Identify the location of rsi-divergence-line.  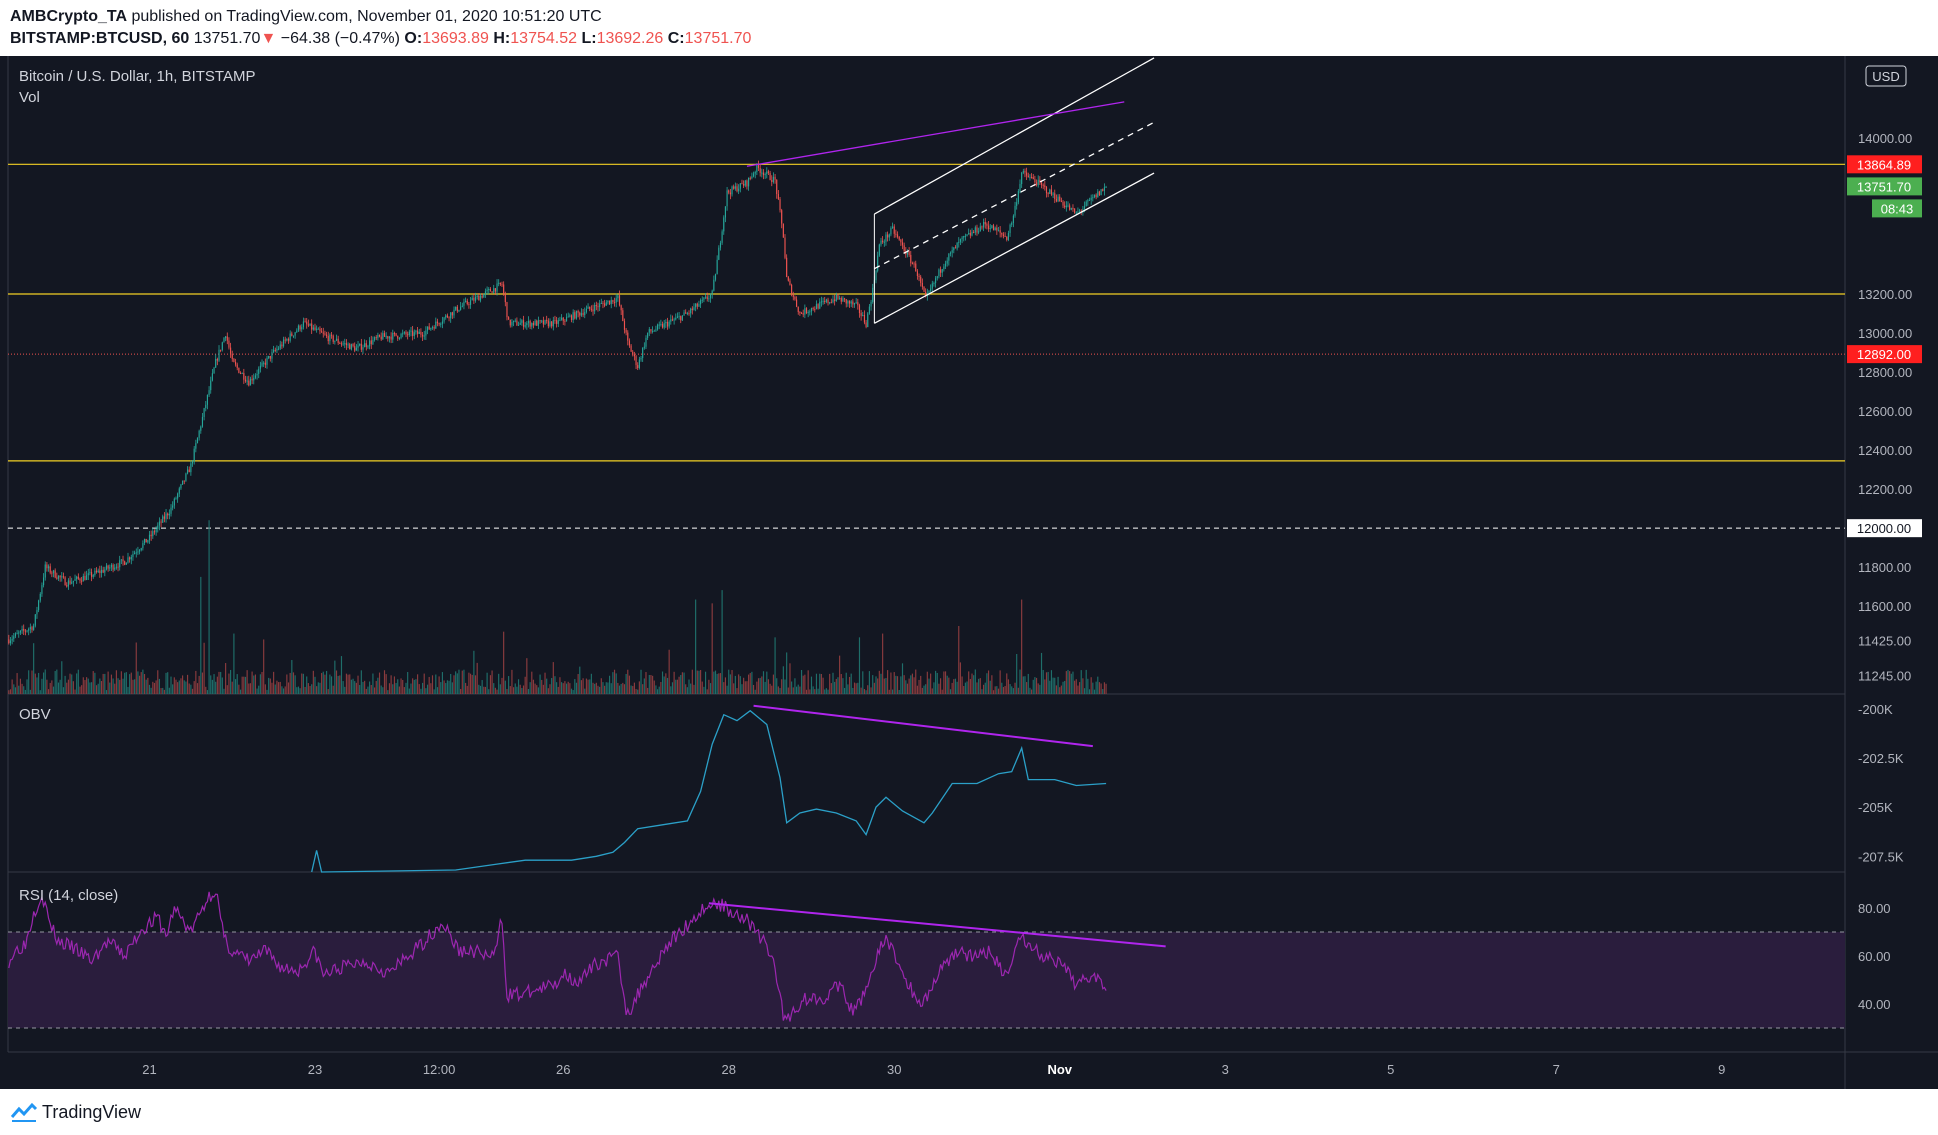
(937, 925).